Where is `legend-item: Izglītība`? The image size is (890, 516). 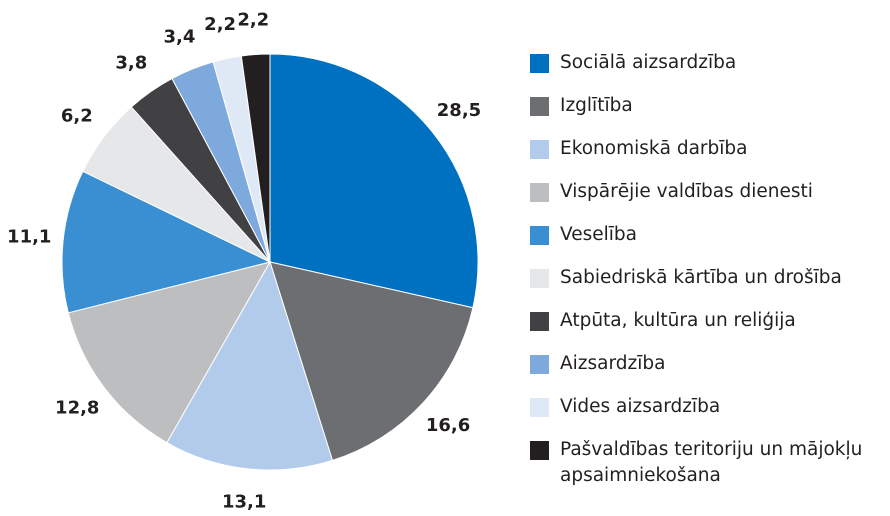 legend-item: Izglītība is located at coordinates (709, 114).